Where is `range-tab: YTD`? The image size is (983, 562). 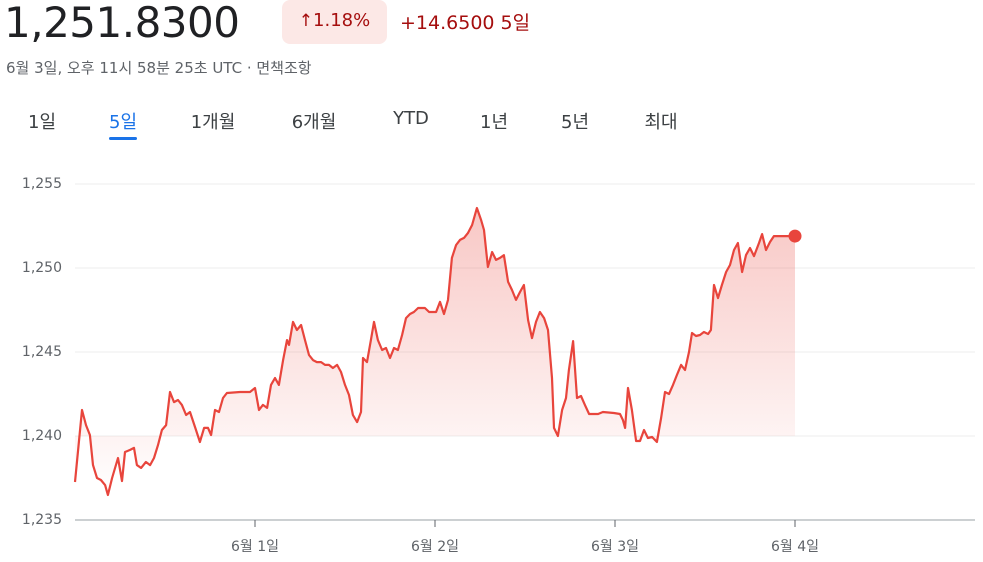 range-tab: YTD is located at coordinates (411, 118).